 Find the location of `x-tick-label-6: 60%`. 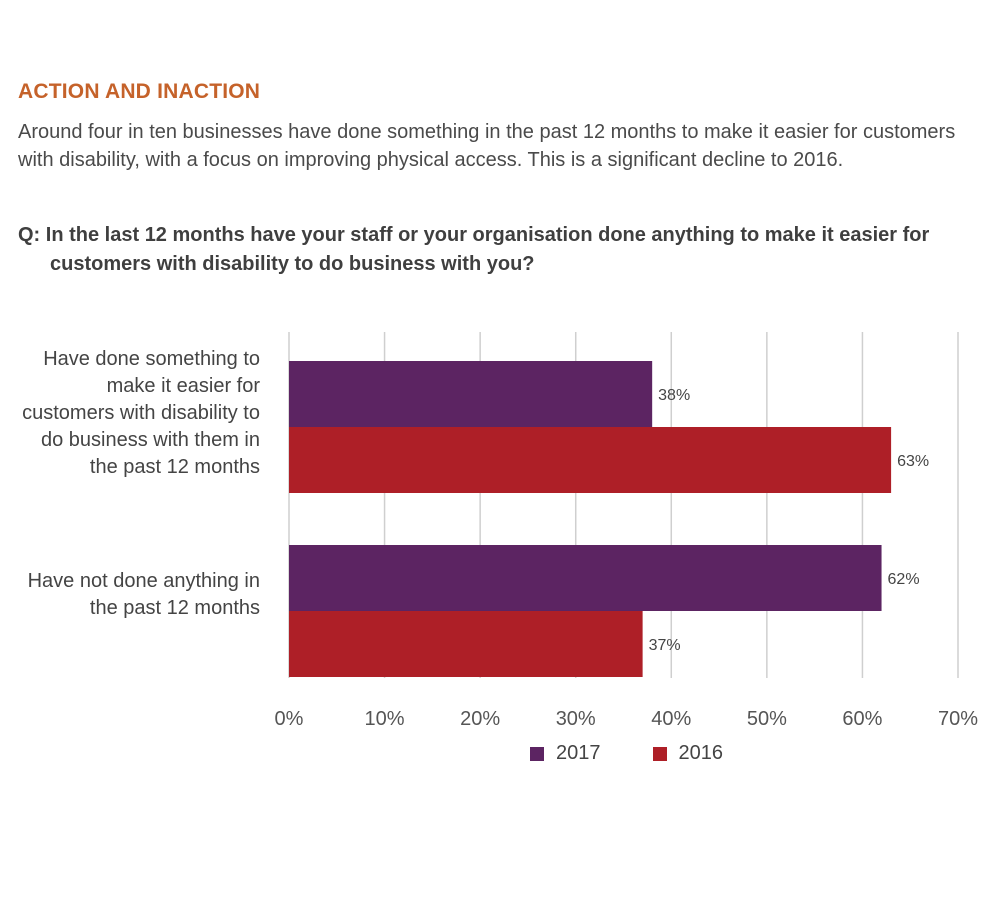

x-tick-label-6: 60% is located at coordinates (862, 719).